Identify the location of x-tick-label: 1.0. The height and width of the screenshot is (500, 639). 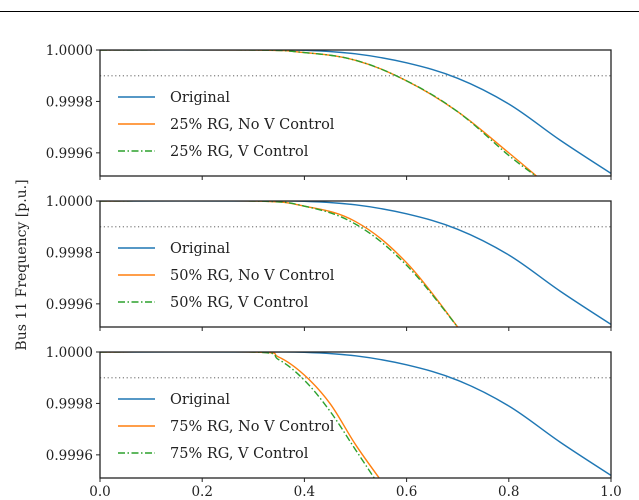
(610, 492).